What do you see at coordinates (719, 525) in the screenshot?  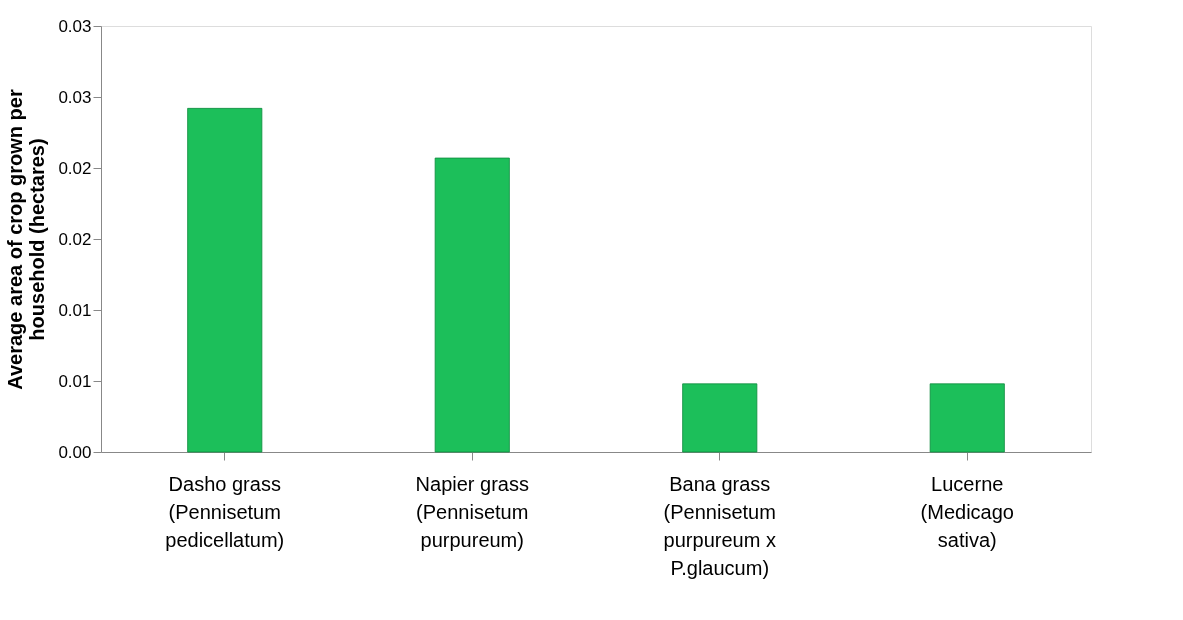 I see `x-tick-label: Bana grass (Pennisetum purpureum x P.glaucum)` at bounding box center [719, 525].